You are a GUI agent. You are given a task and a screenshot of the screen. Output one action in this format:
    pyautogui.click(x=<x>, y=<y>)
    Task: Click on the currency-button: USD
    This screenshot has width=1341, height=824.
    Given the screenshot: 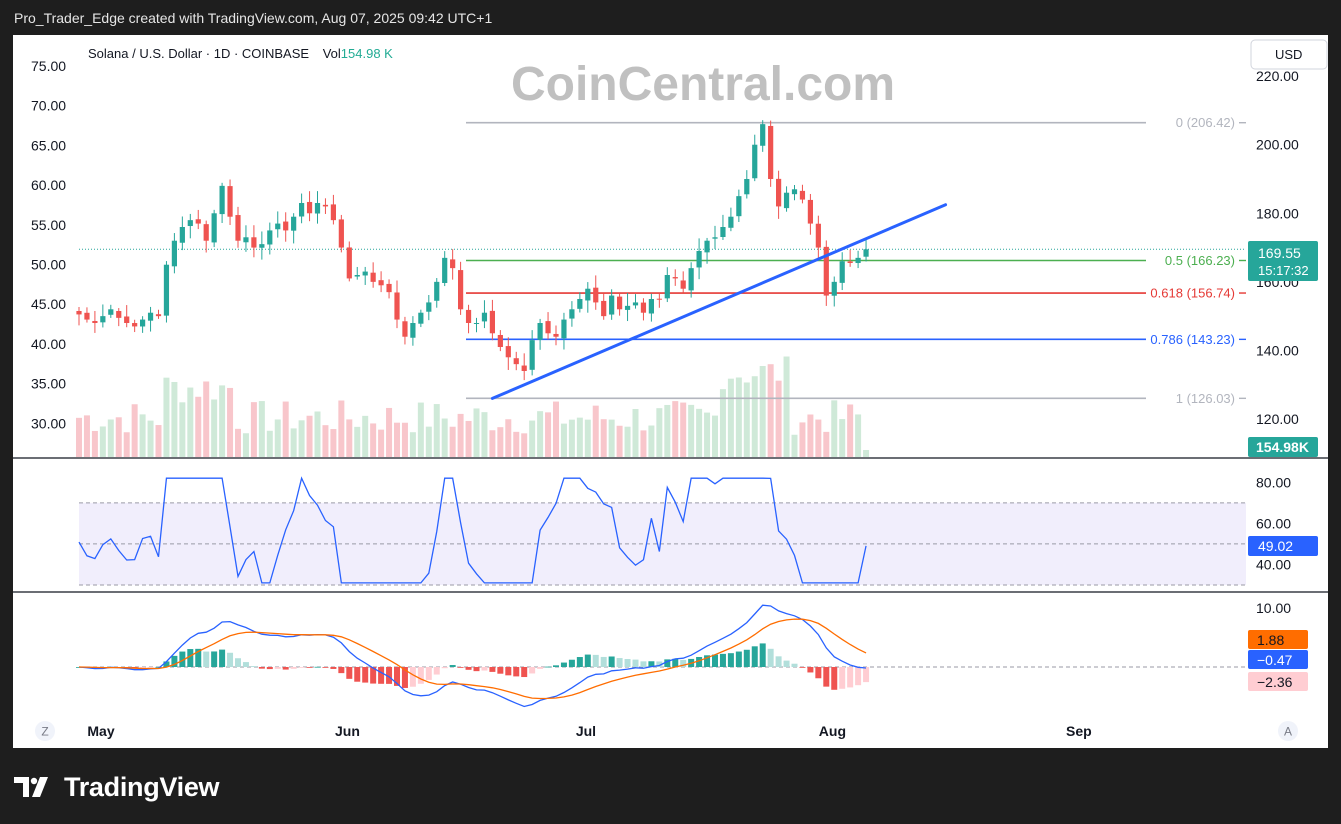 What is the action you would take?
    pyautogui.click(x=1289, y=54)
    